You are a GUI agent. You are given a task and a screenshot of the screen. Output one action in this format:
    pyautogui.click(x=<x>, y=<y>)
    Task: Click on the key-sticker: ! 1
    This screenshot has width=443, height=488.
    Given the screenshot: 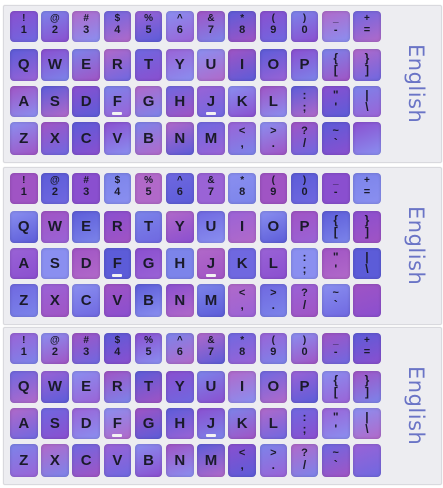 What is the action you would take?
    pyautogui.click(x=24, y=188)
    